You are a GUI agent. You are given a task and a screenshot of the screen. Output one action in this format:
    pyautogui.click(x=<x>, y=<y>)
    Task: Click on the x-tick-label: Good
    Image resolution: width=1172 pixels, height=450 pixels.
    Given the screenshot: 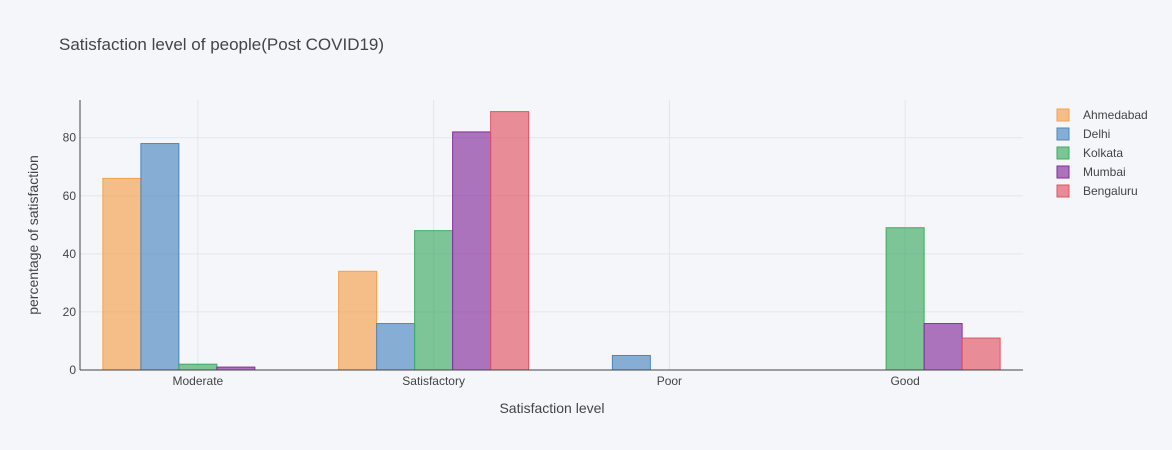 What is the action you would take?
    pyautogui.click(x=904, y=381)
    